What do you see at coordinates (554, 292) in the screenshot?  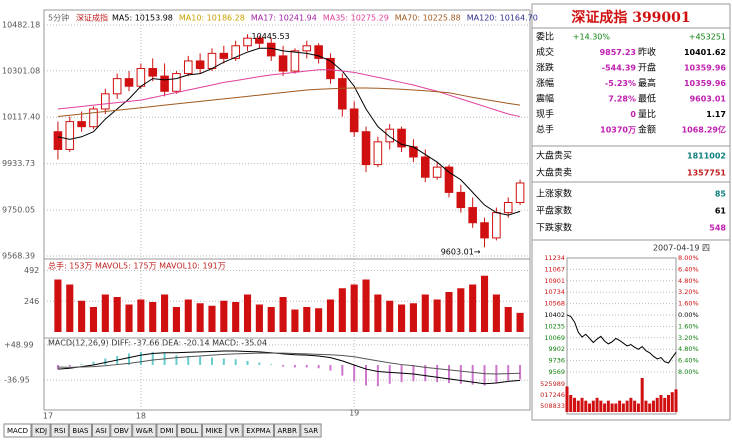 I see `mini-price-label: 10734` at bounding box center [554, 292].